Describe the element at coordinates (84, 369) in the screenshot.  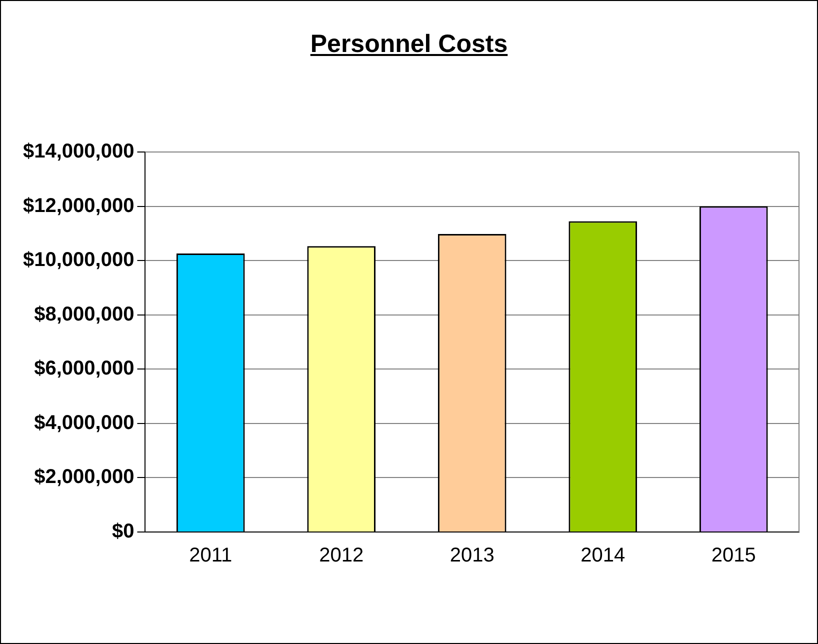
I see `y-tick-label: $6,000,000` at that location.